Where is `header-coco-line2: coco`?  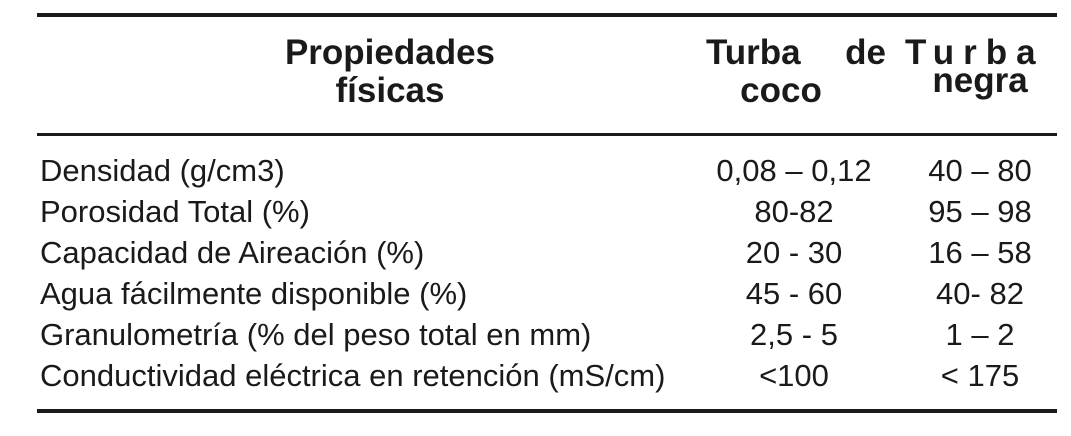
header-coco-line2: coco is located at coordinates (781, 90).